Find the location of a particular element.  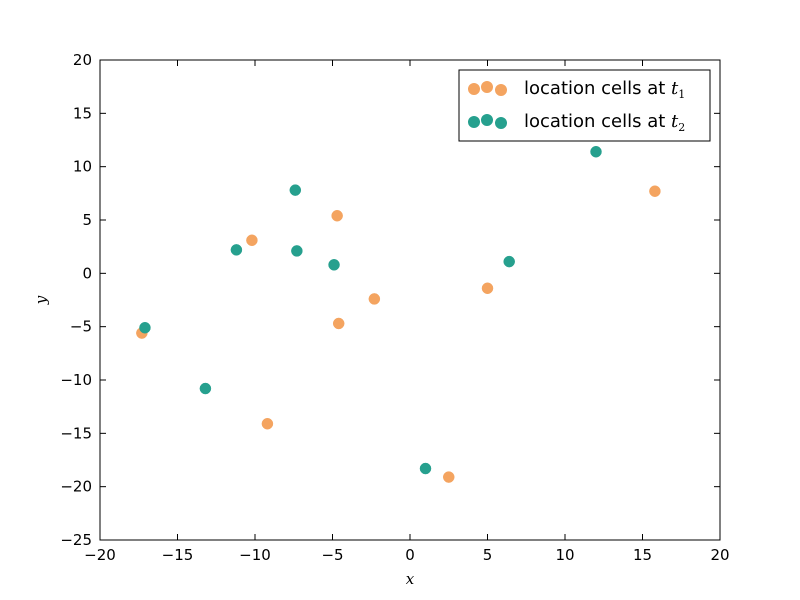

x-tick-label: 10 is located at coordinates (564, 555).